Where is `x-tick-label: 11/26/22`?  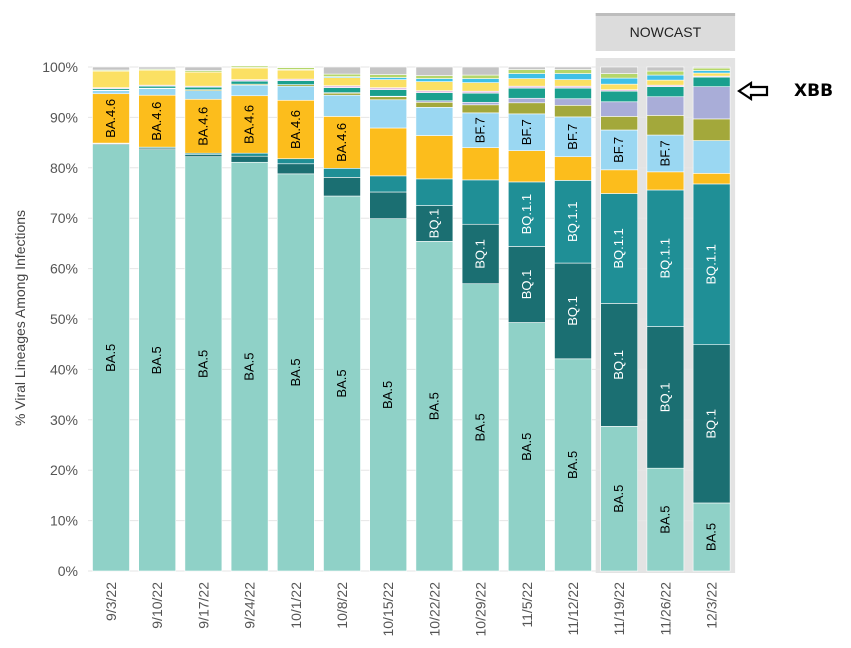
x-tick-label: 11/26/22 is located at coordinates (665, 609).